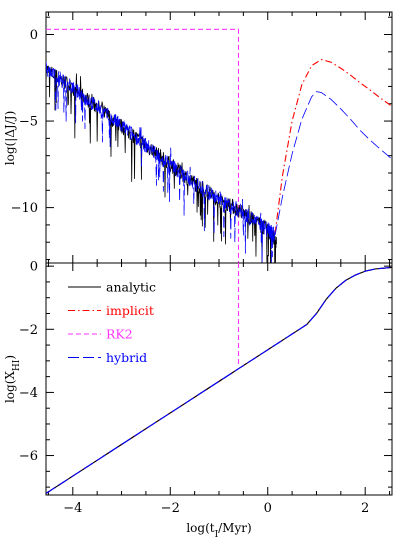 Image resolution: width=415 pixels, height=553 pixels. I want to click on x-tick-label: −2, so click(170, 508).